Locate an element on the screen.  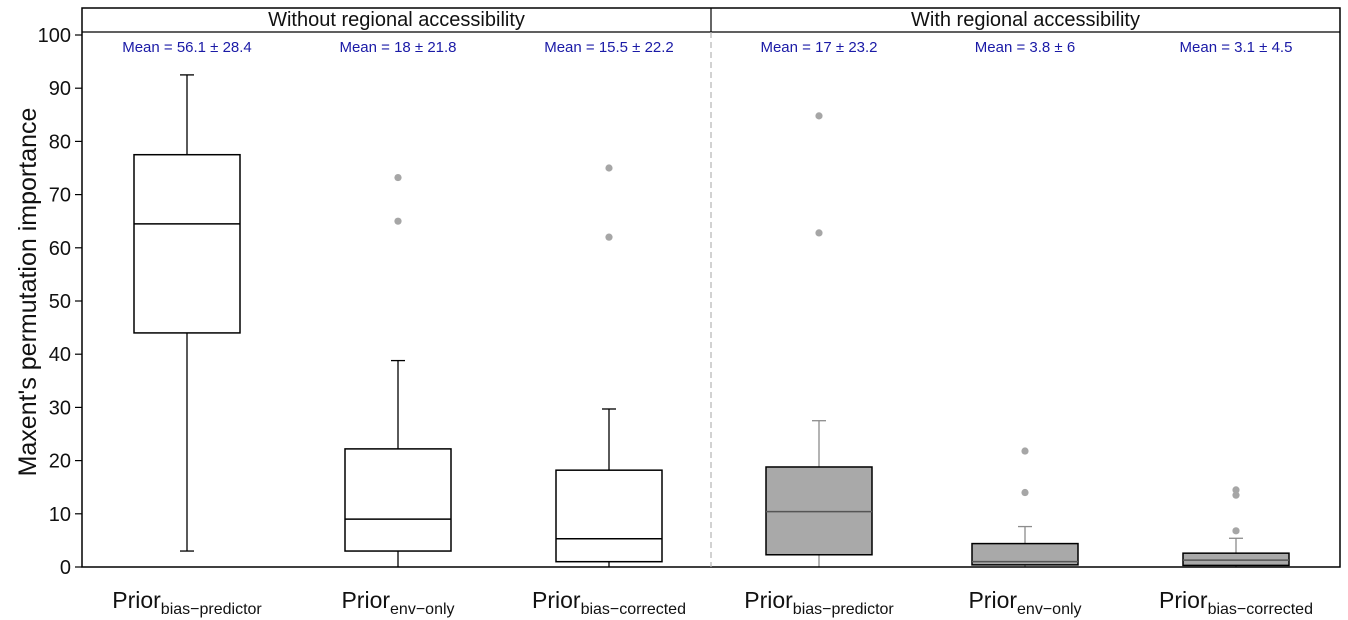
mean-label: Mean = 3.1 ± 4.5 is located at coordinates (1236, 47).